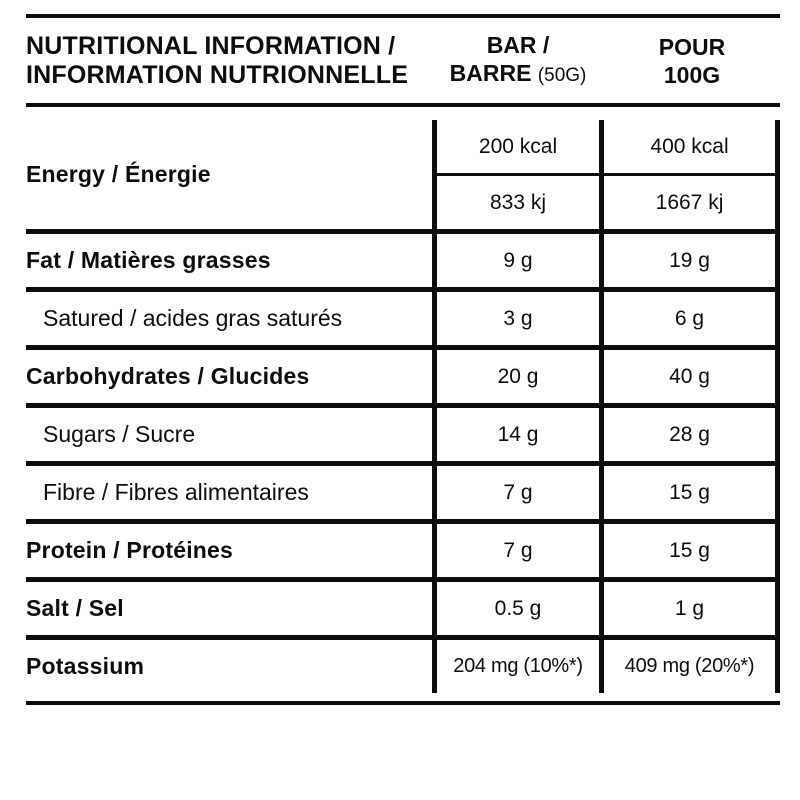  Describe the element at coordinates (518, 148) in the screenshot. I see `energy-bar-kcal: 200 kcal` at that location.